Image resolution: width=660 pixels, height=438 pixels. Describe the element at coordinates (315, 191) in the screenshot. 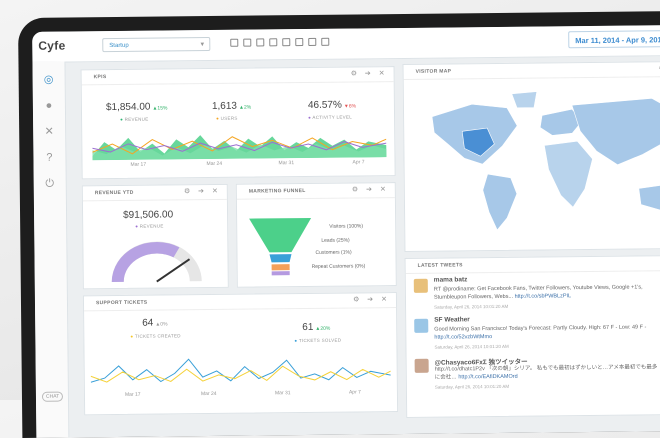

I see `widget-header: MARKETING FUNNEL ⚙ ➔ ✕` at that location.